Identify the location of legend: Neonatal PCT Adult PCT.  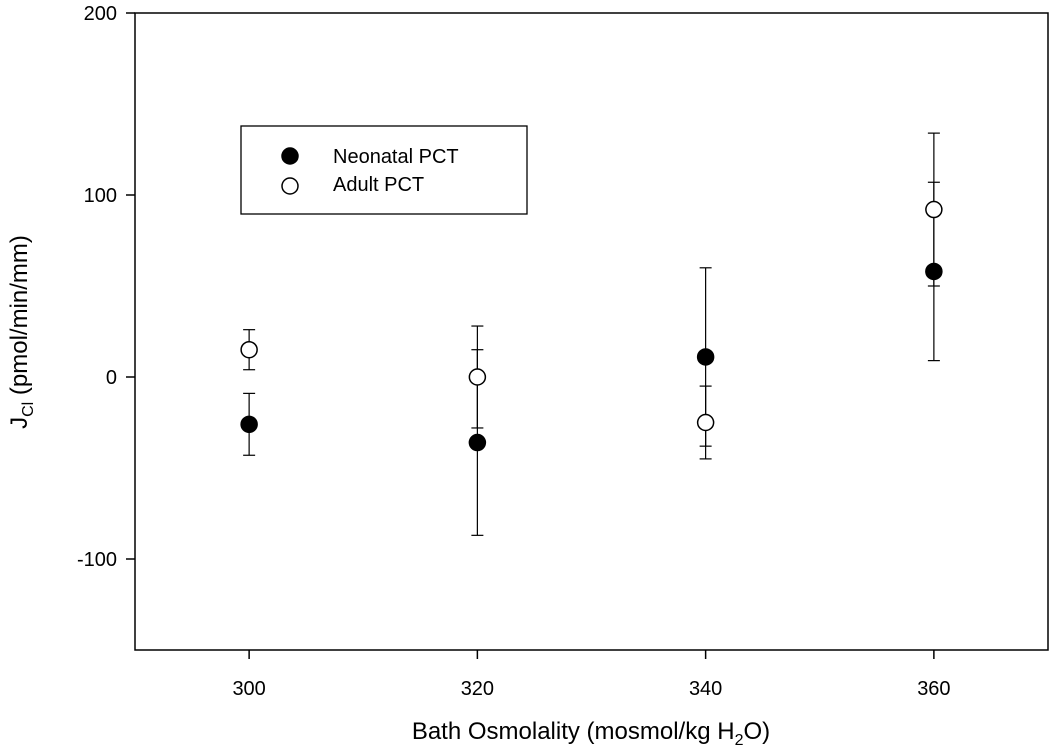
(384, 170).